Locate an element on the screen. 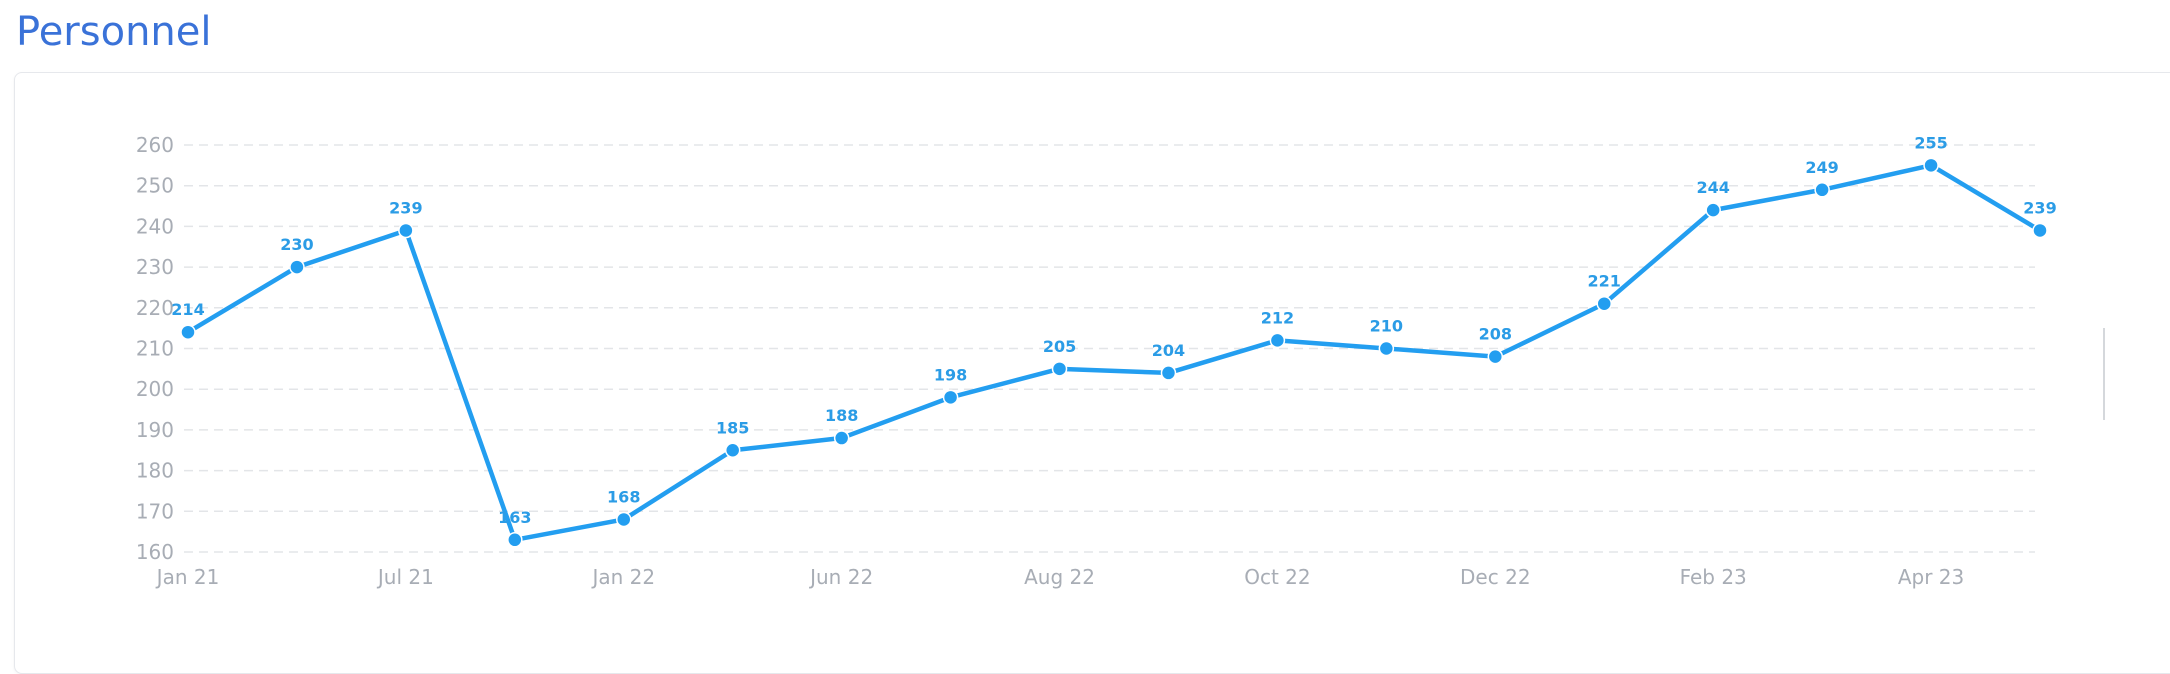 The image size is (2170, 674). y-tick-label: 220 is located at coordinates (155, 308).